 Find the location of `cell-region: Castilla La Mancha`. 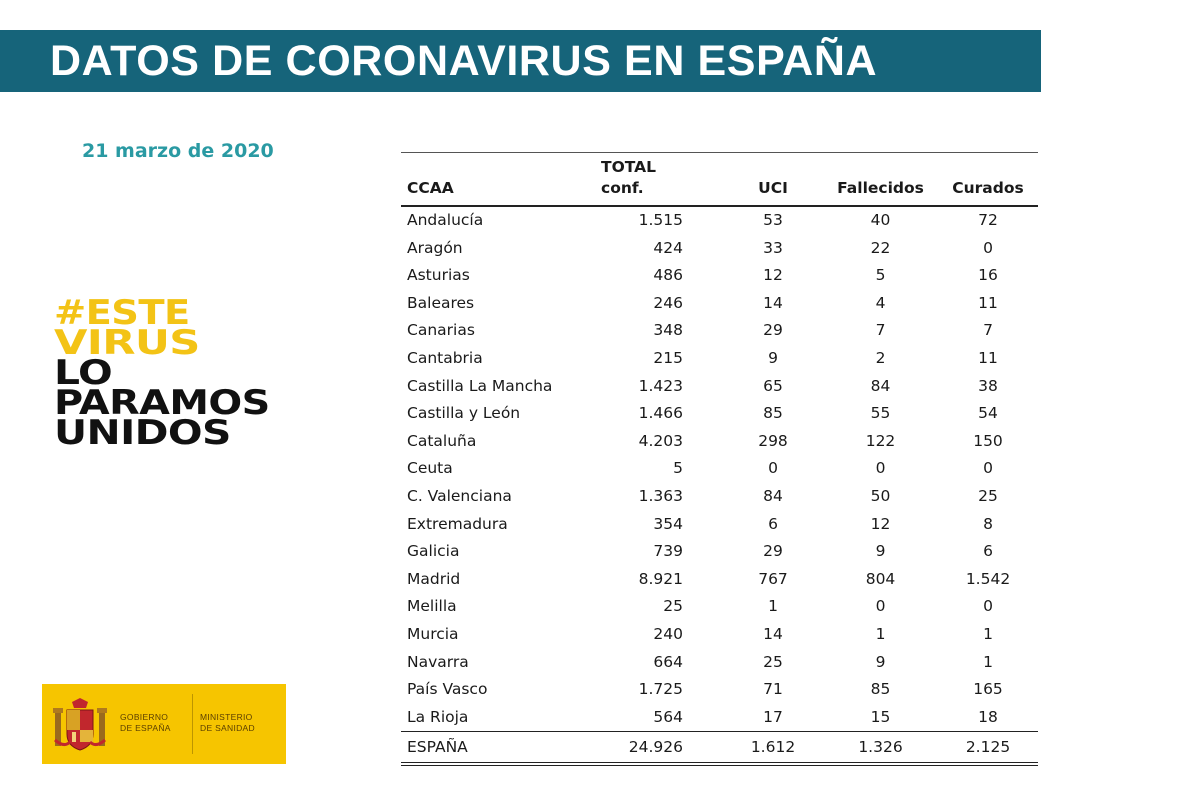

cell-region: Castilla La Mancha is located at coordinates (480, 385).